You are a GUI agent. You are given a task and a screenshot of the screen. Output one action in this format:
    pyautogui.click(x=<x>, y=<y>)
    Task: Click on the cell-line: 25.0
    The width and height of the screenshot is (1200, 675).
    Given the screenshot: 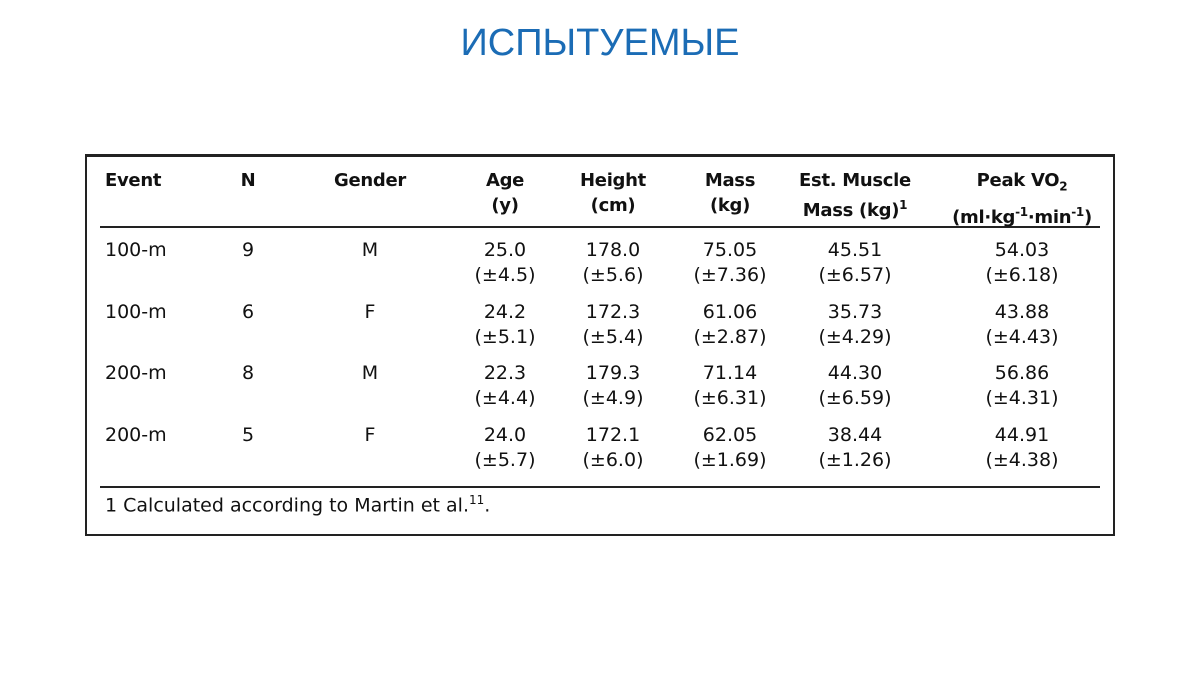 What is the action you would take?
    pyautogui.click(x=505, y=250)
    